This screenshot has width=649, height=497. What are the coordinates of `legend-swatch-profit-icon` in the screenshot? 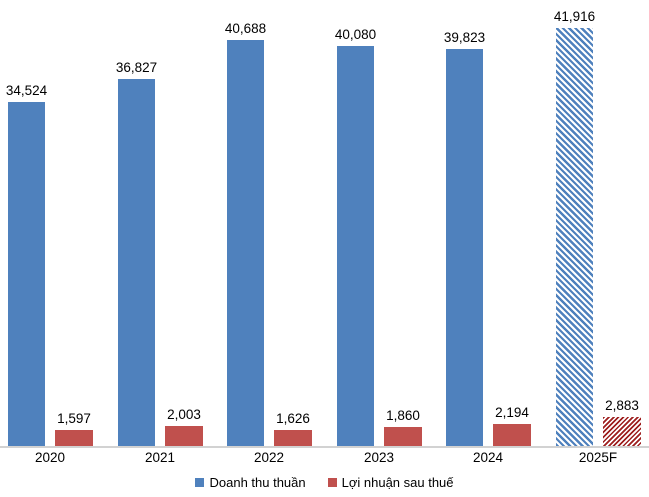 It's located at (332, 482).